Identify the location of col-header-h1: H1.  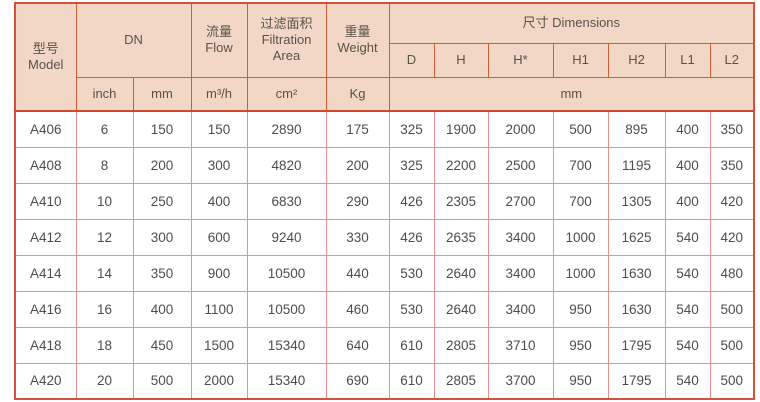
(580, 60).